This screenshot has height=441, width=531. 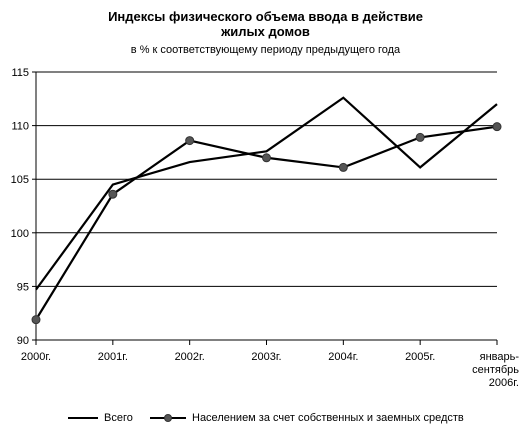 I want to click on y-tick-label-1: 95, so click(x=23, y=287).